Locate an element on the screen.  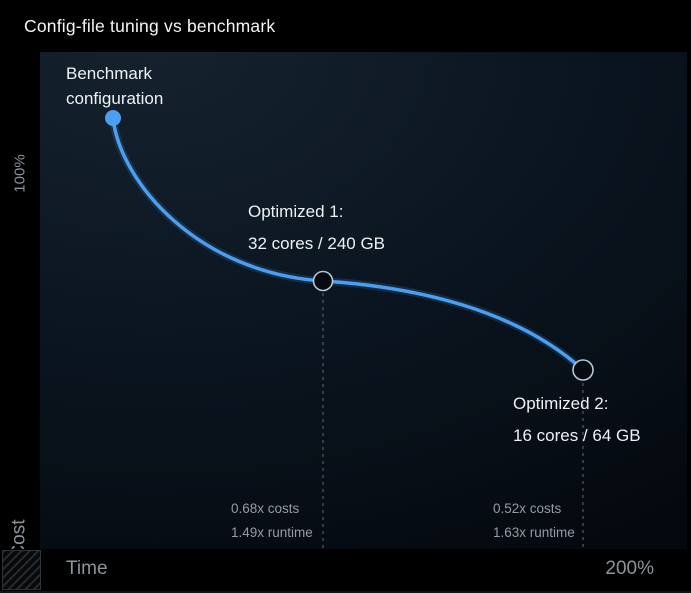
y-axis-strip: 100% Cost is located at coordinates (20, 305).